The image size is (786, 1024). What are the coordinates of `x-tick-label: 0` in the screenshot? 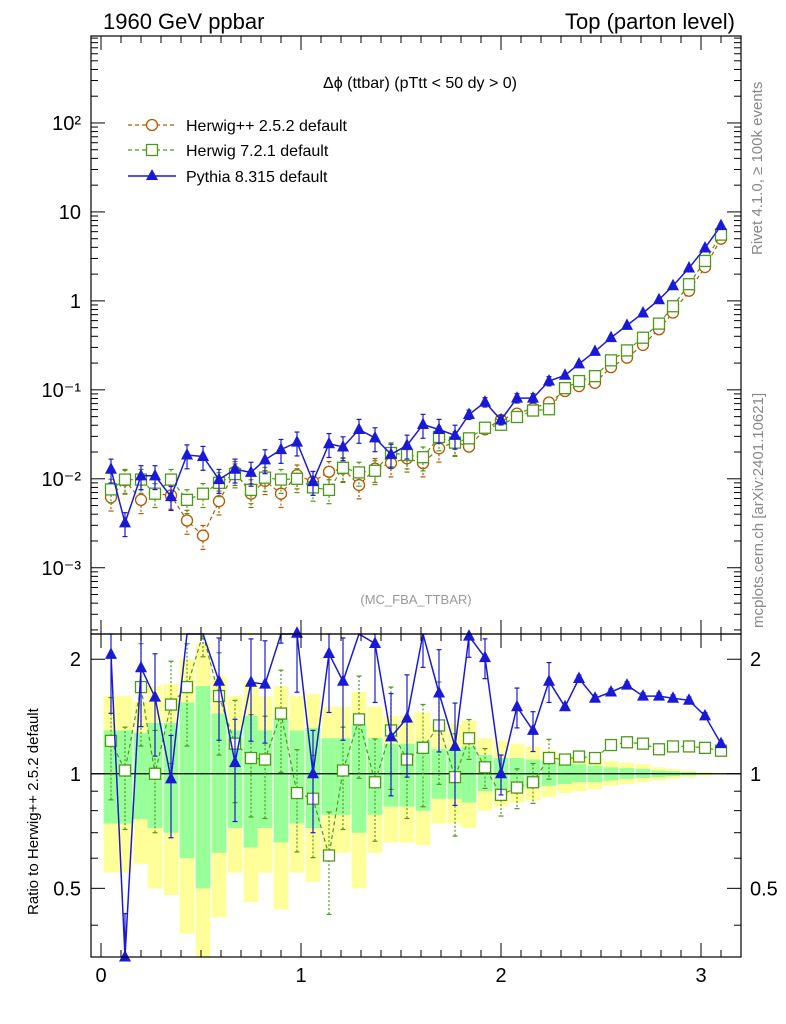 It's located at (100, 976).